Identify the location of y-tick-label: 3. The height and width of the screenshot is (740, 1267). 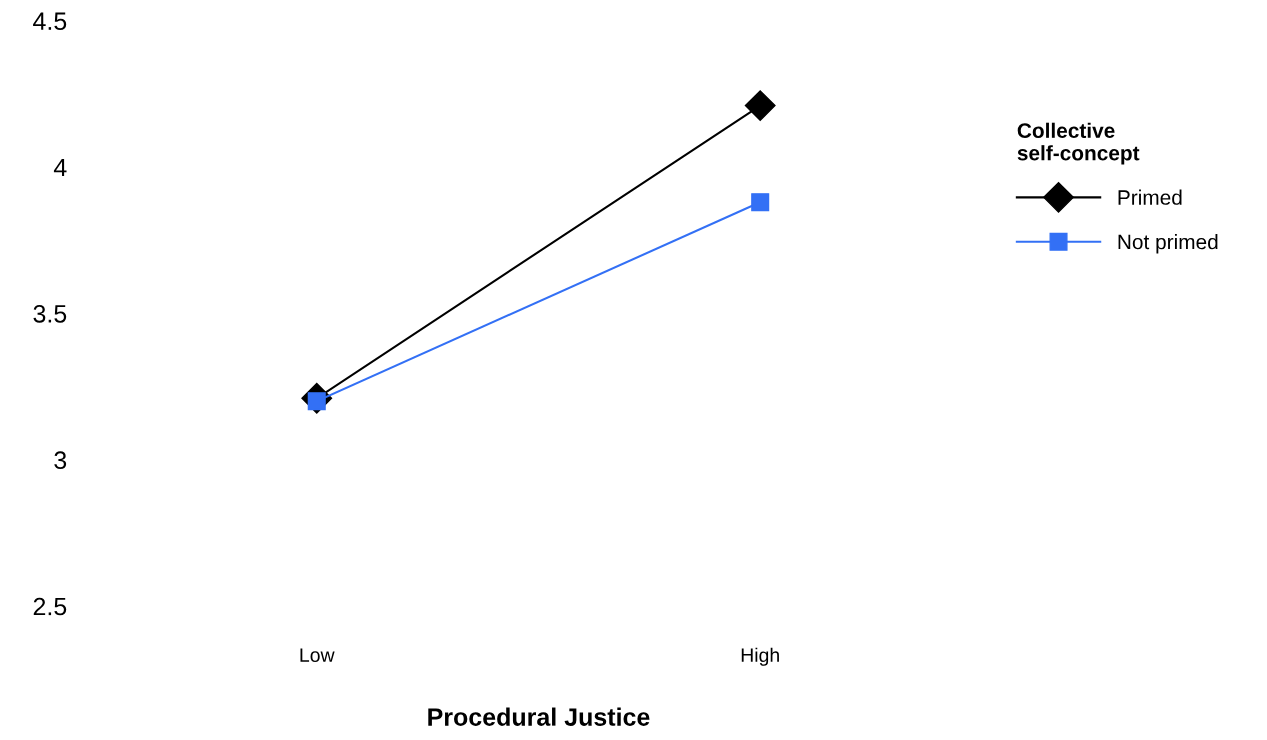
(60, 460).